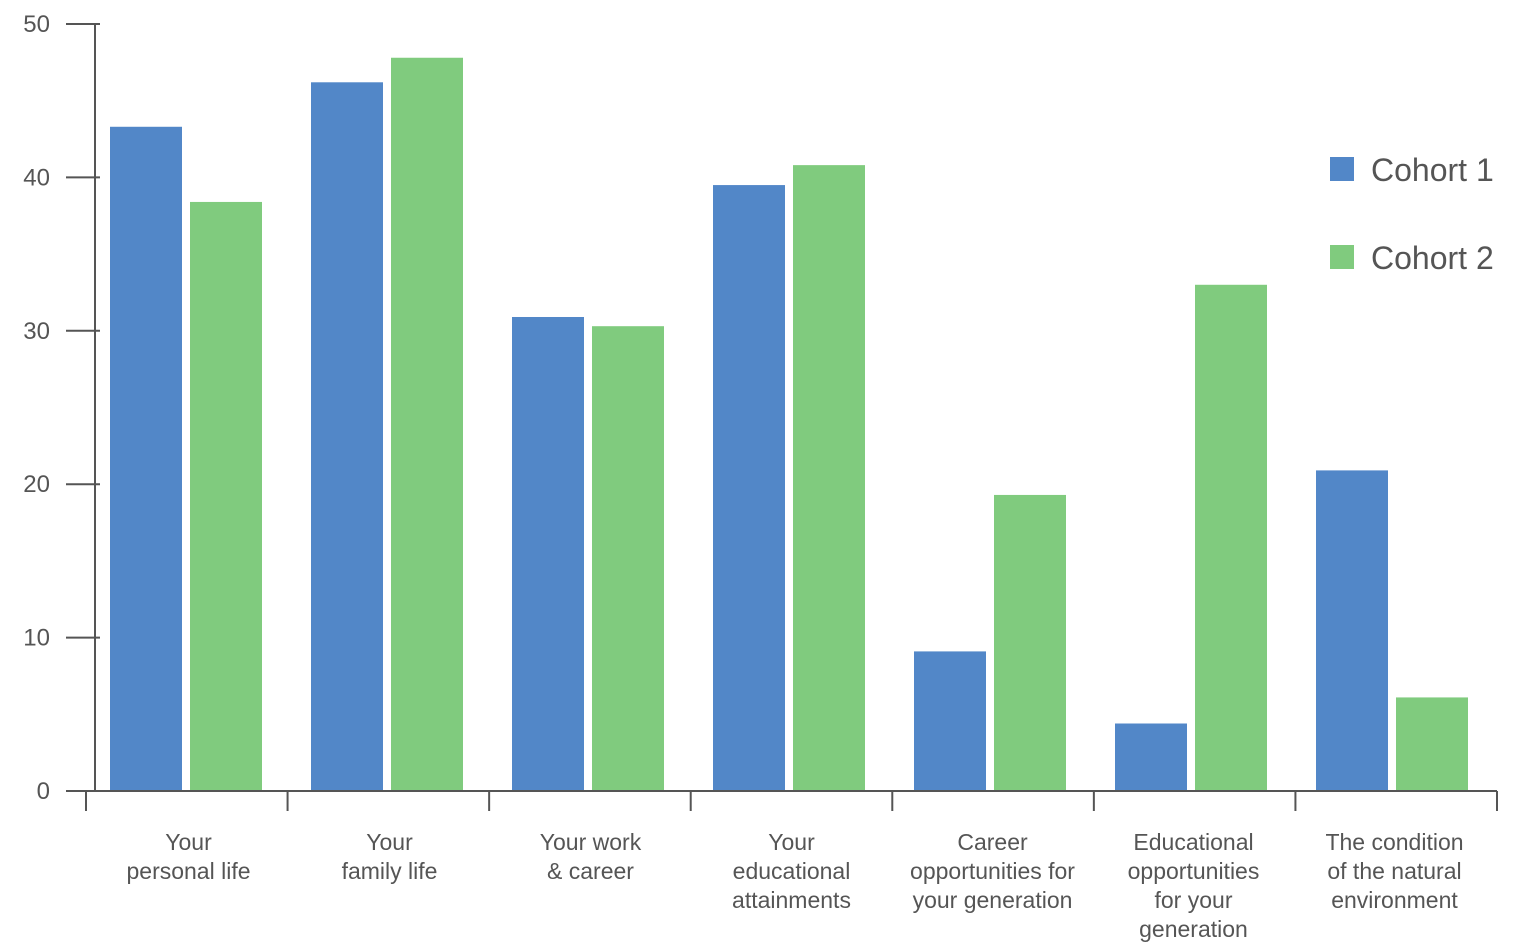 The image size is (1520, 943). I want to click on legend: Cohort 1 Cohort 2, so click(1412, 214).